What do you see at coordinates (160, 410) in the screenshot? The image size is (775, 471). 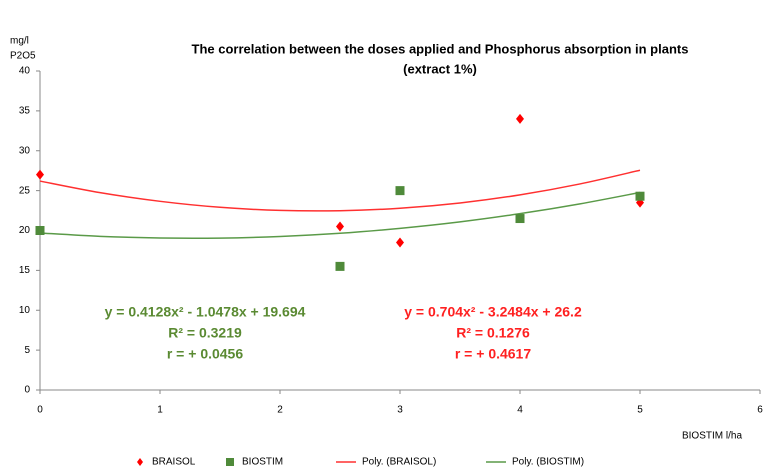 I see `x-tick-label: 1` at bounding box center [160, 410].